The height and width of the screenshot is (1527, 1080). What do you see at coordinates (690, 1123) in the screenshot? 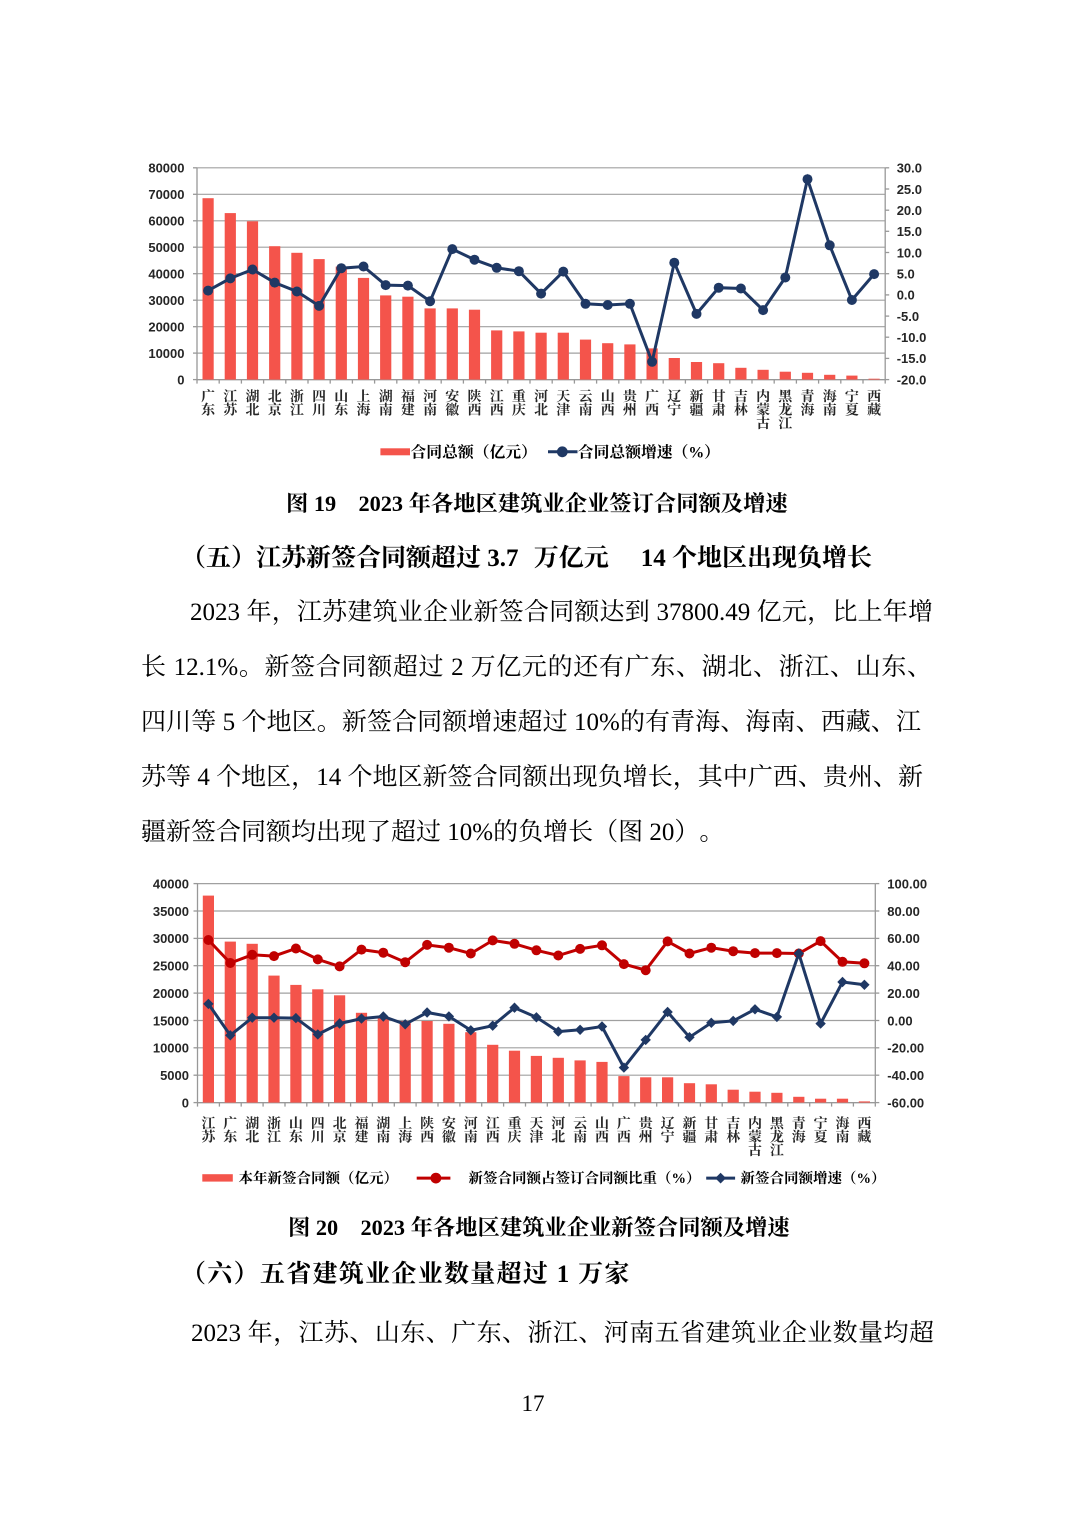
I see `svg-text: 新` at bounding box center [690, 1123].